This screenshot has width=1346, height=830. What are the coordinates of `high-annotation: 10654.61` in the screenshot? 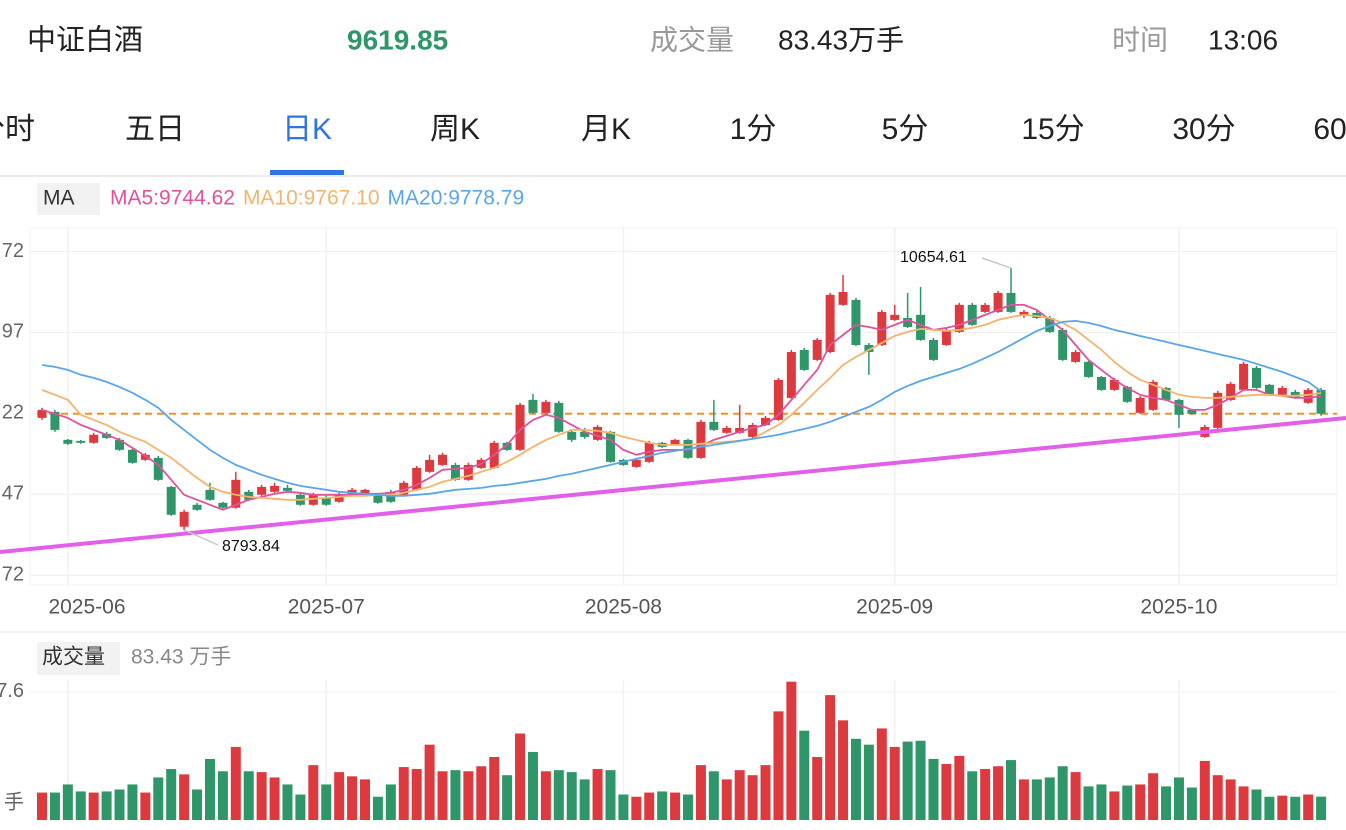 It's located at (933, 257).